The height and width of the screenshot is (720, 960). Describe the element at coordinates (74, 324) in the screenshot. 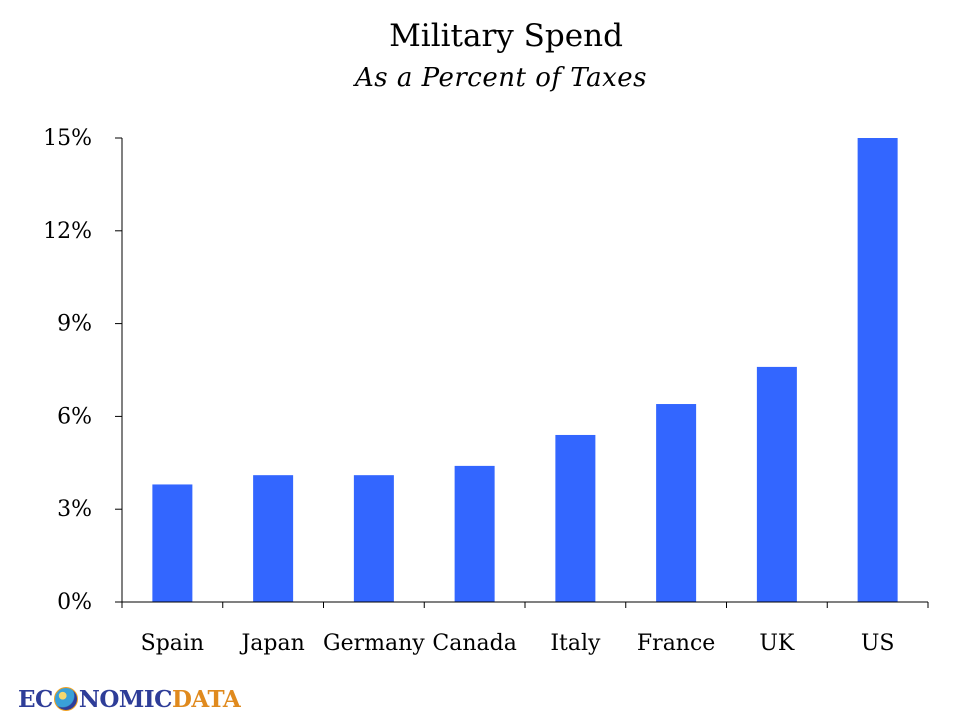

I see `y-tick-label: 9%` at that location.